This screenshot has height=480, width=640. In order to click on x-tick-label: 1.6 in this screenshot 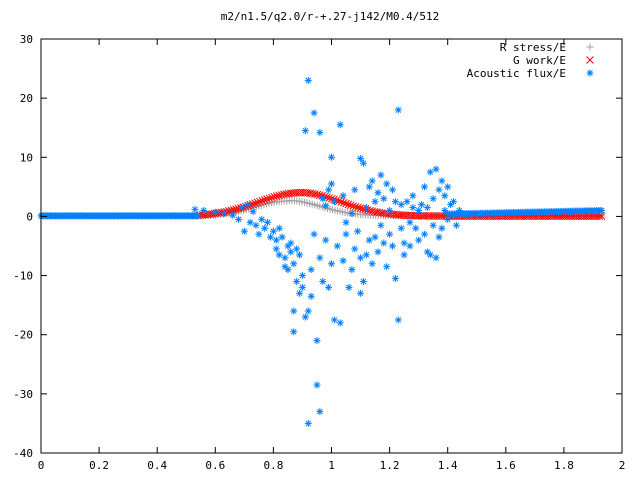, I will do `click(506, 465)`.